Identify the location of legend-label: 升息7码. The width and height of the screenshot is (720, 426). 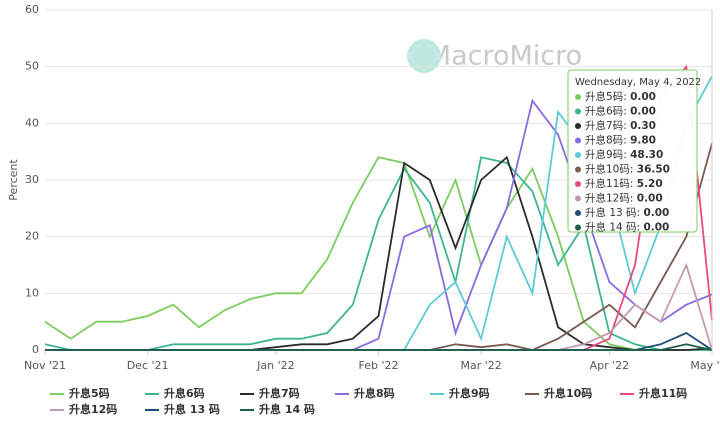
(279, 393).